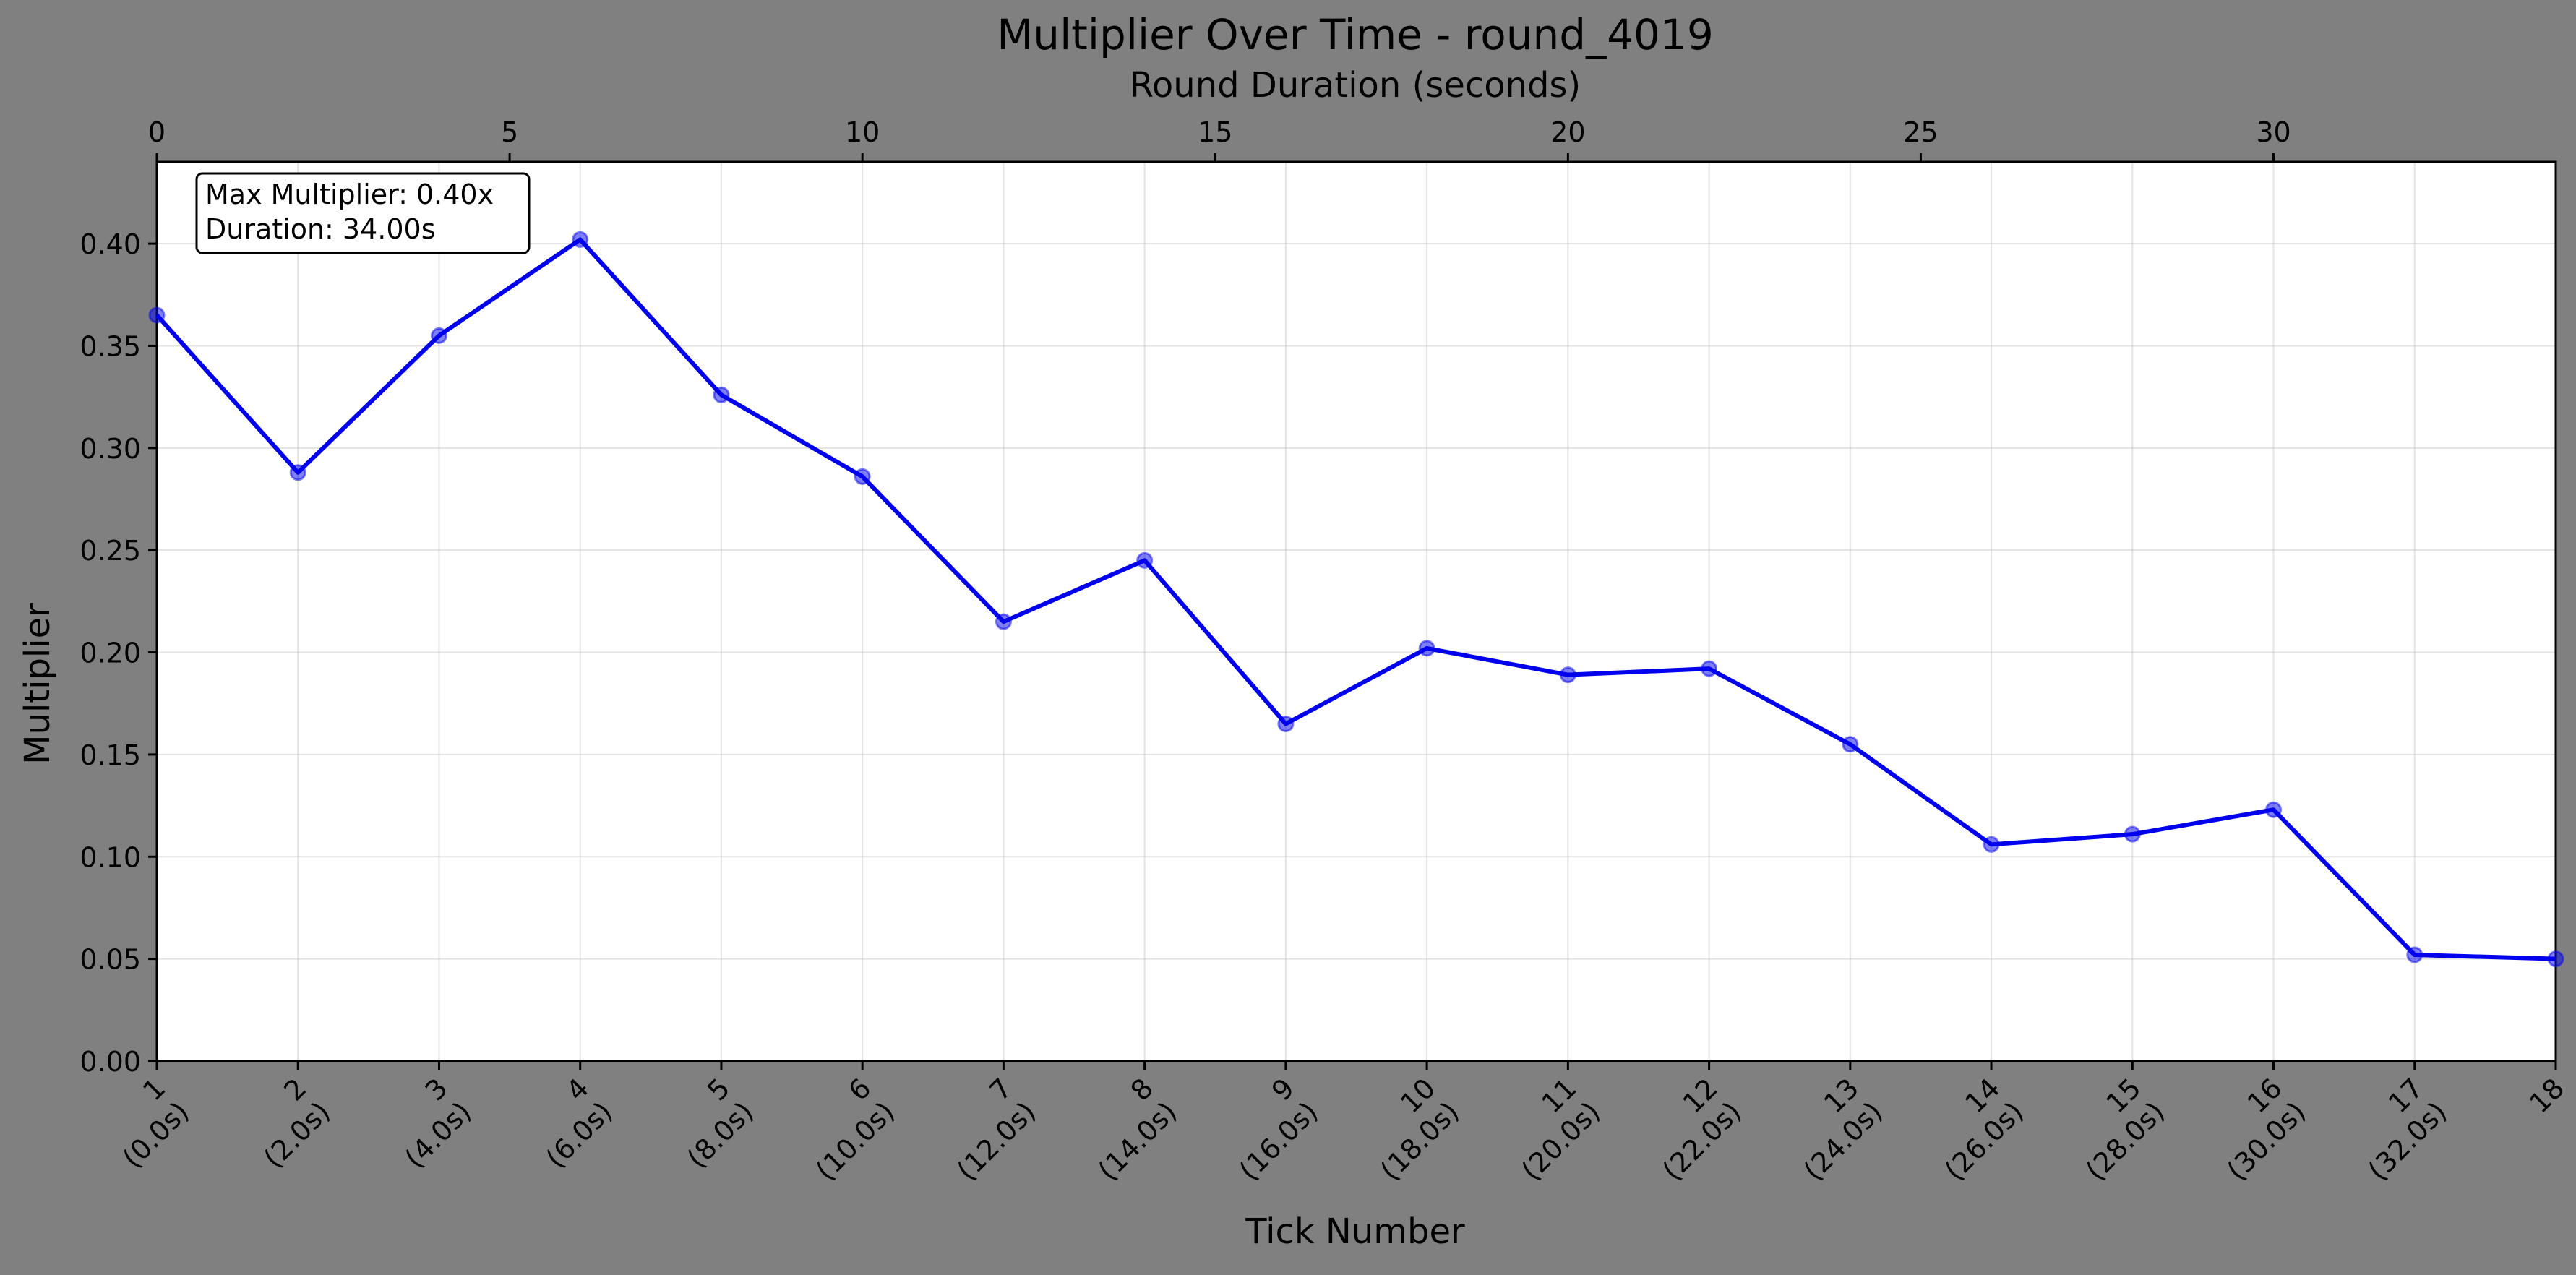 This screenshot has width=2576, height=1275. I want to click on y-tick-label: 0.20, so click(111, 653).